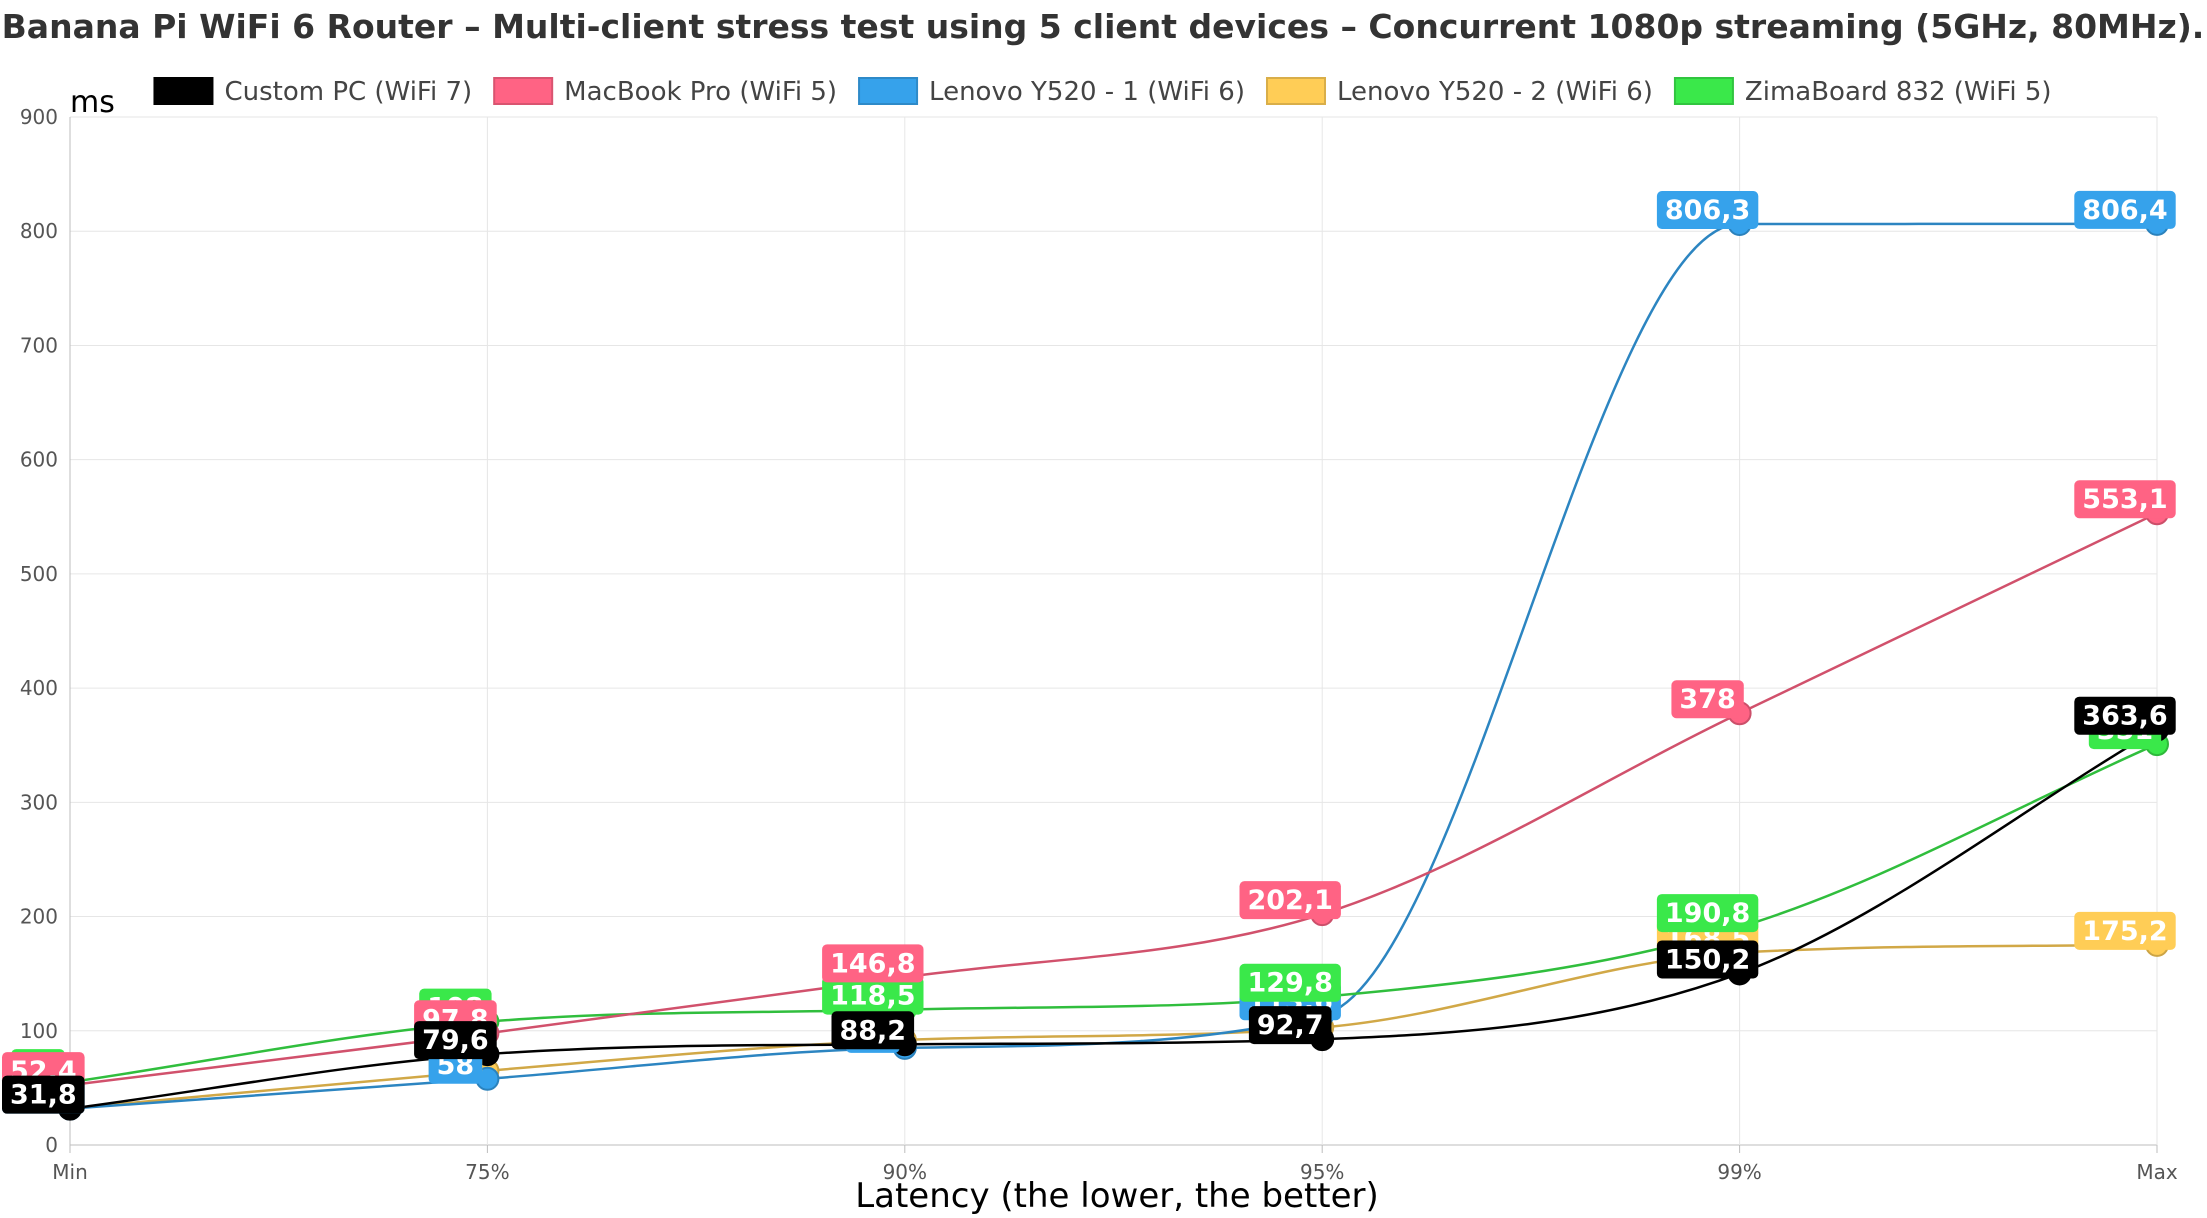 The width and height of the screenshot is (2207, 1218). I want to click on y-tick-label: 0, so click(51, 1145).